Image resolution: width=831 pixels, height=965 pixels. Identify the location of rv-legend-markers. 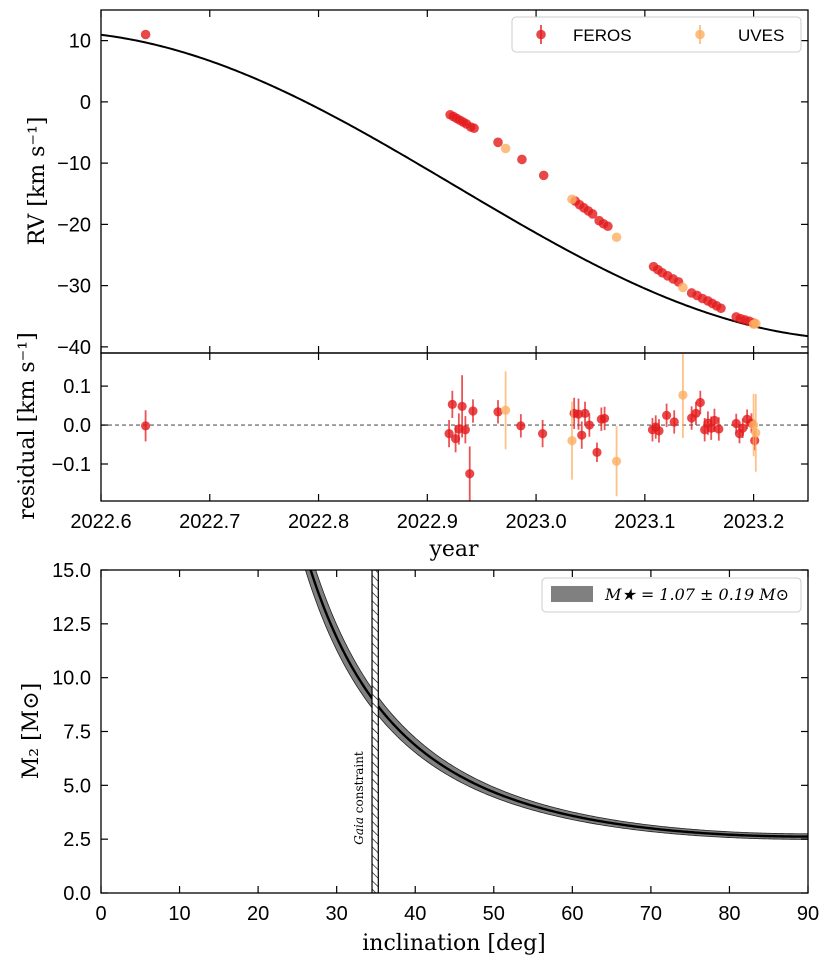
(620, 34).